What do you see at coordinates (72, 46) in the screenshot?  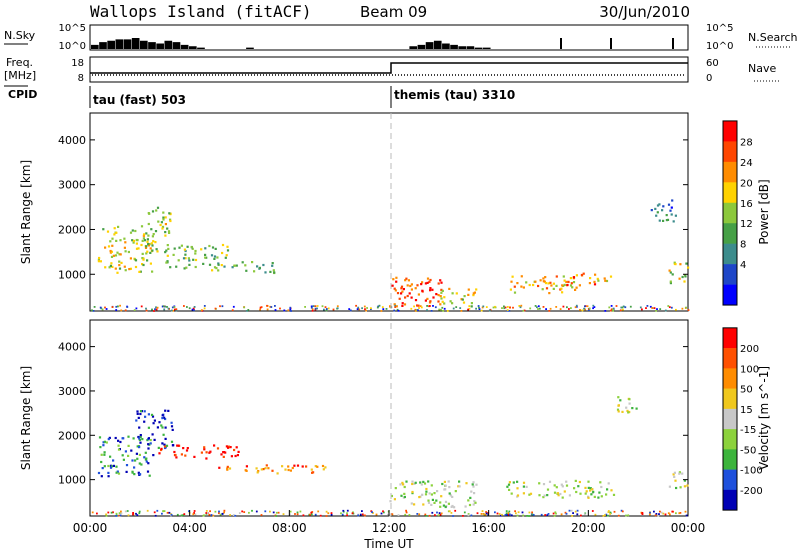 I see `nsky-tick-bottom: 10^0` at bounding box center [72, 46].